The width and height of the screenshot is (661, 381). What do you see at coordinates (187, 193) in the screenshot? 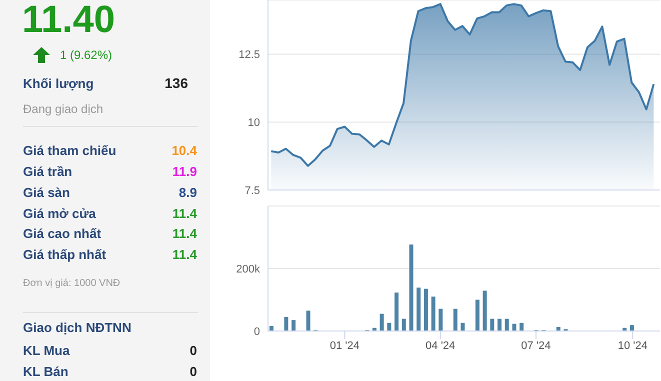
I see `text: 8.9` at bounding box center [187, 193].